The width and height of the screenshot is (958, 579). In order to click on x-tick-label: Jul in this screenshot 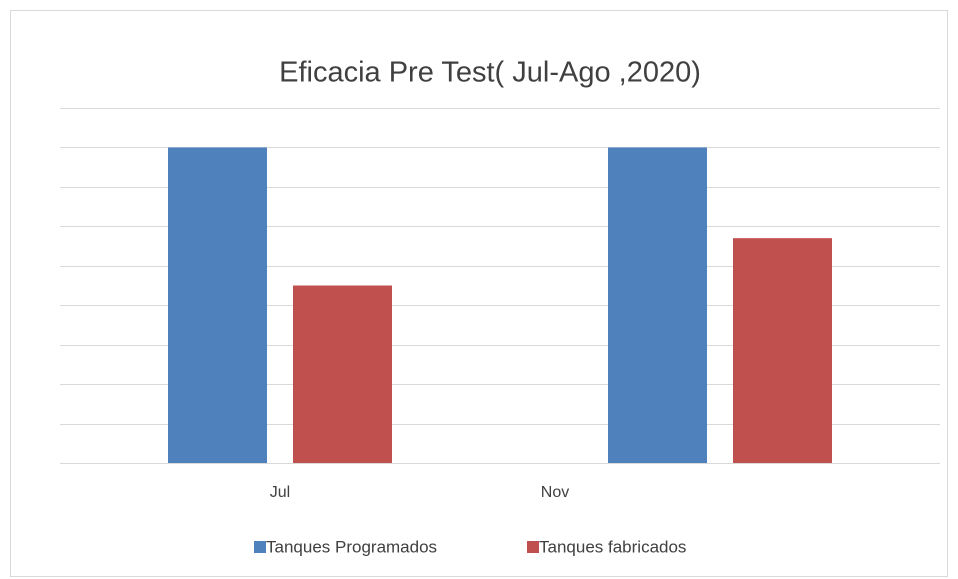, I will do `click(280, 492)`.